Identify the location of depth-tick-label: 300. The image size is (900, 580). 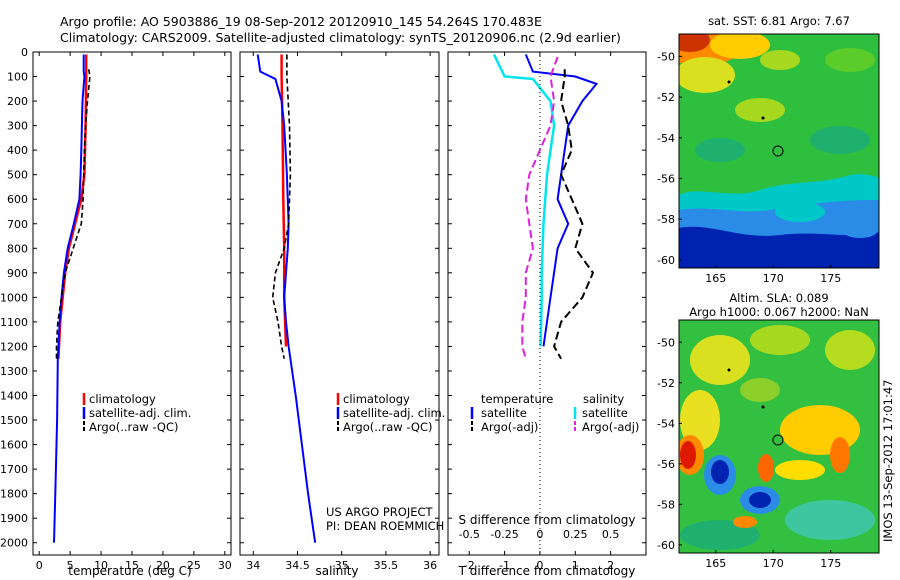
(17, 126).